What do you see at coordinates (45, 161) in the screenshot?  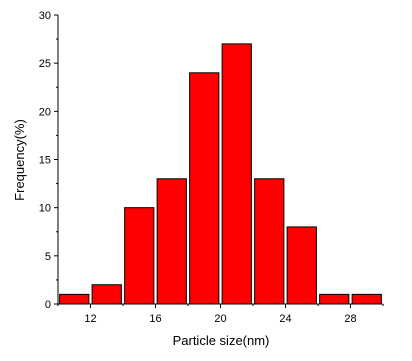 I see `y-tick-label: 15` at bounding box center [45, 161].